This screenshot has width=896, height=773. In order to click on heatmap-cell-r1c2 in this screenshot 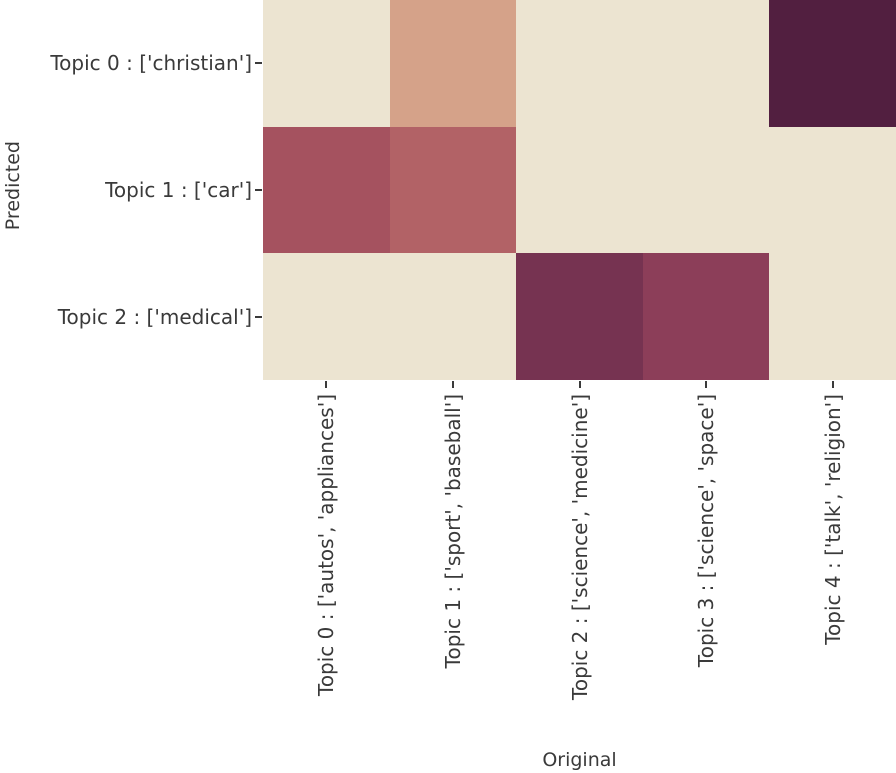, I will do `click(579, 190)`.